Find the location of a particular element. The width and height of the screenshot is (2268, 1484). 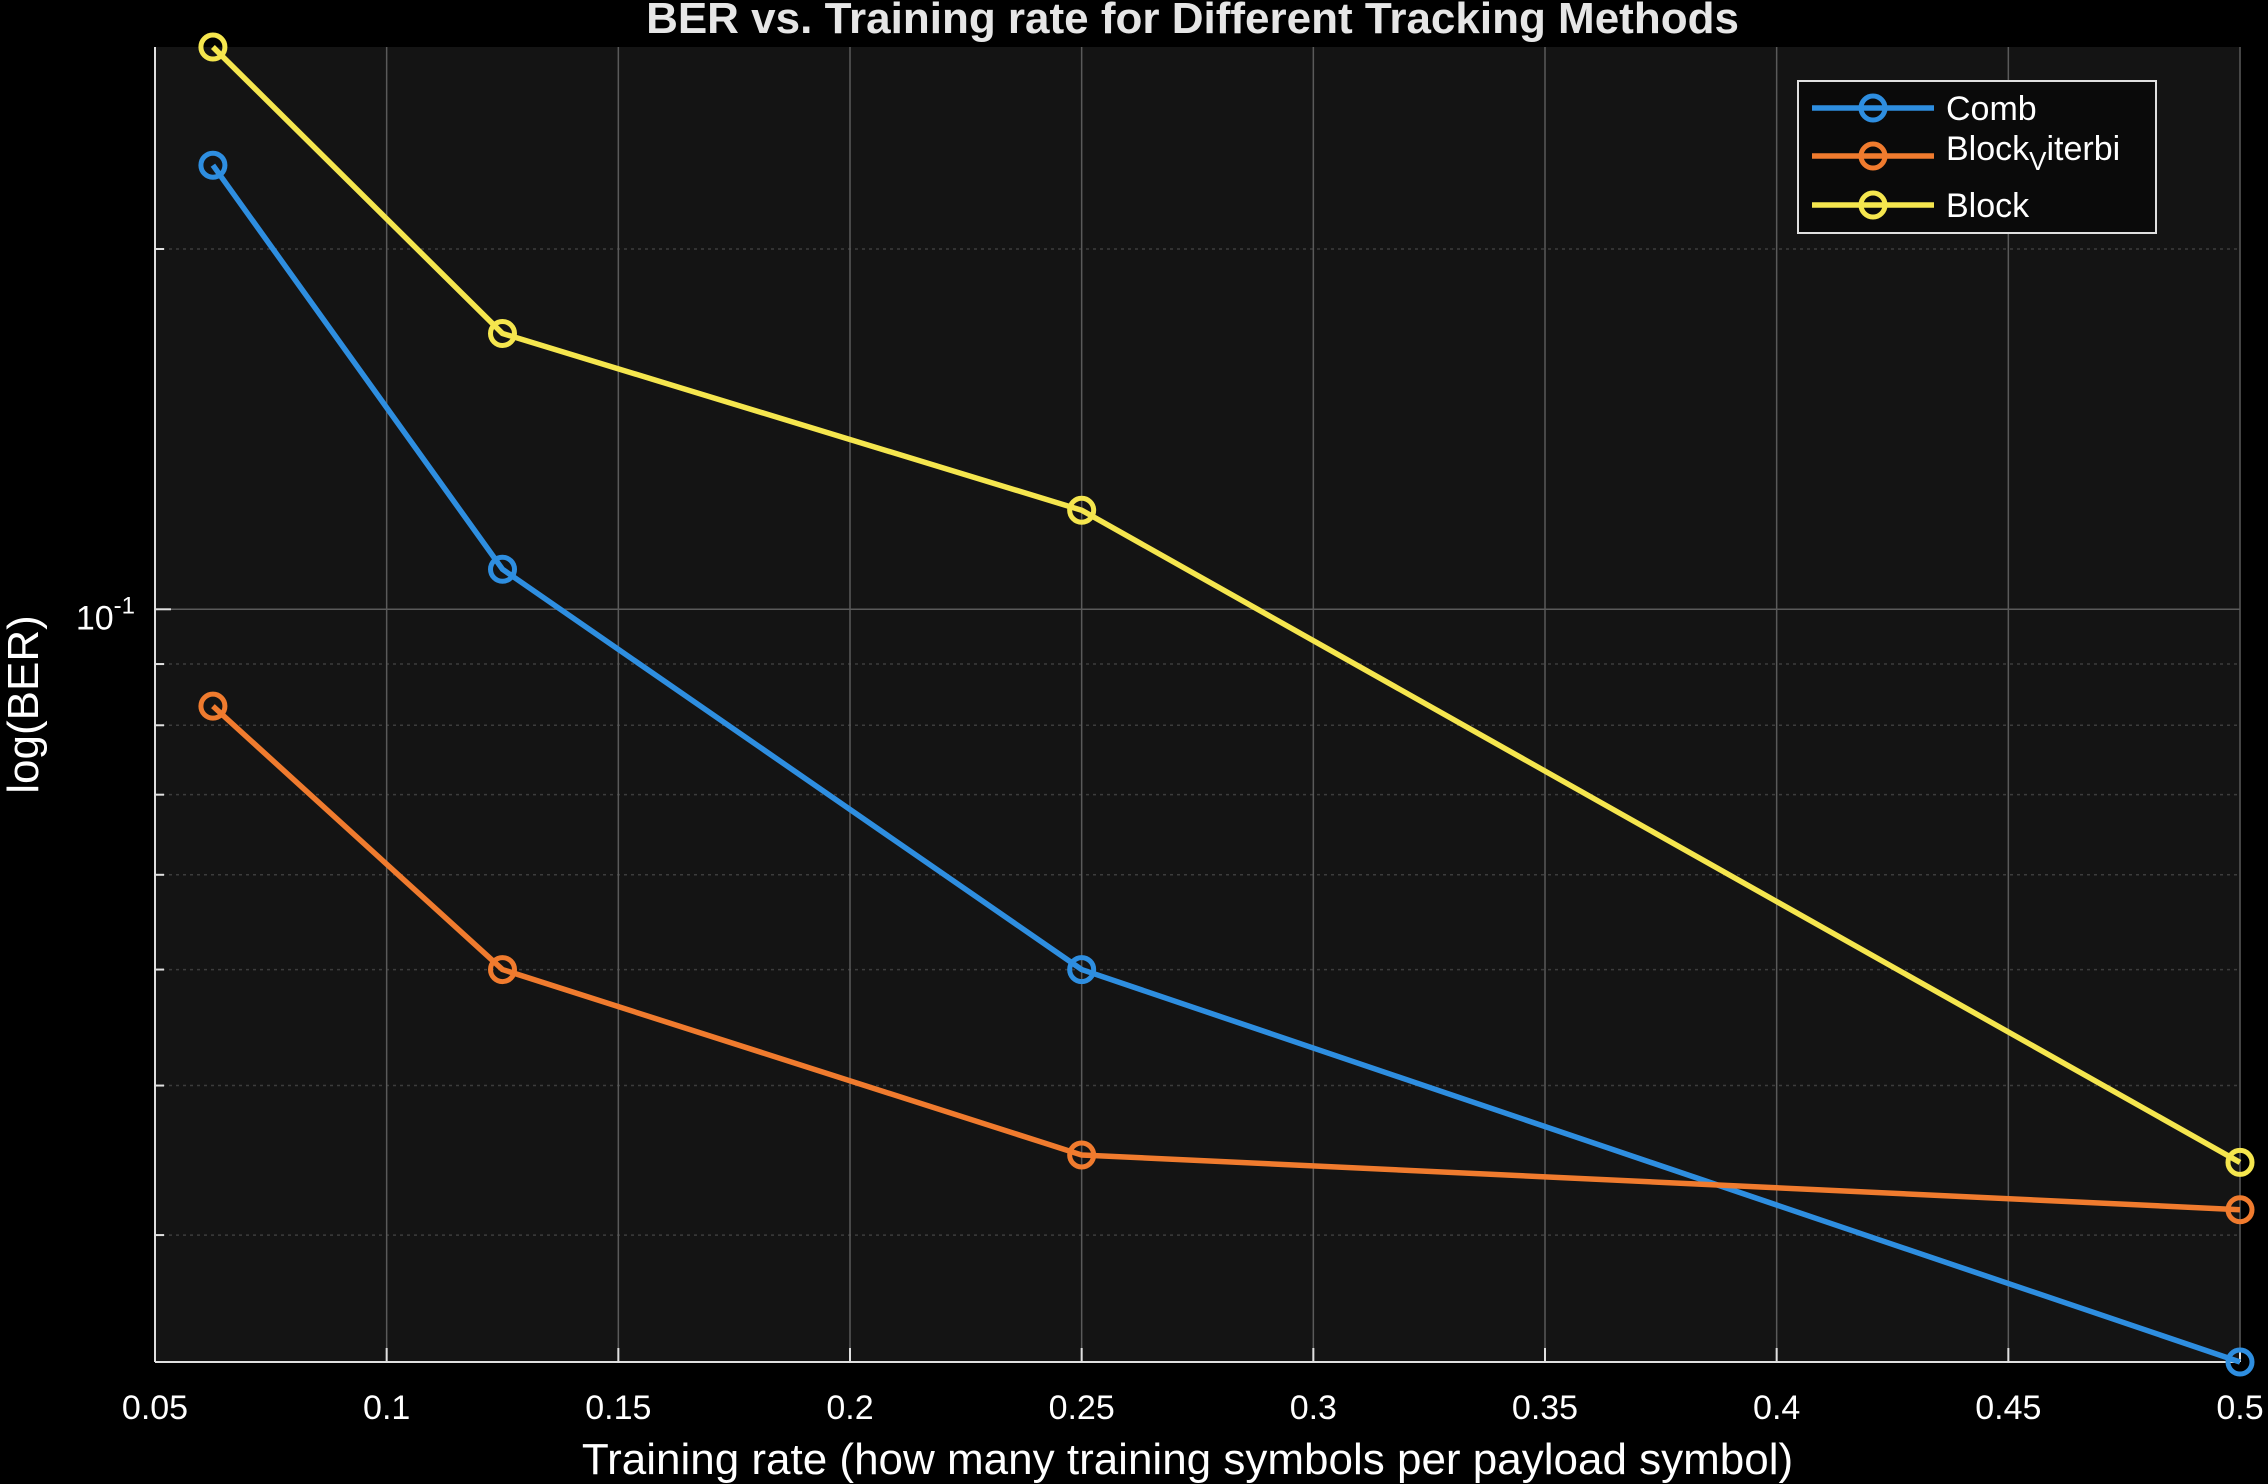

y-tick-exponent: -1 is located at coordinates (124, 605).